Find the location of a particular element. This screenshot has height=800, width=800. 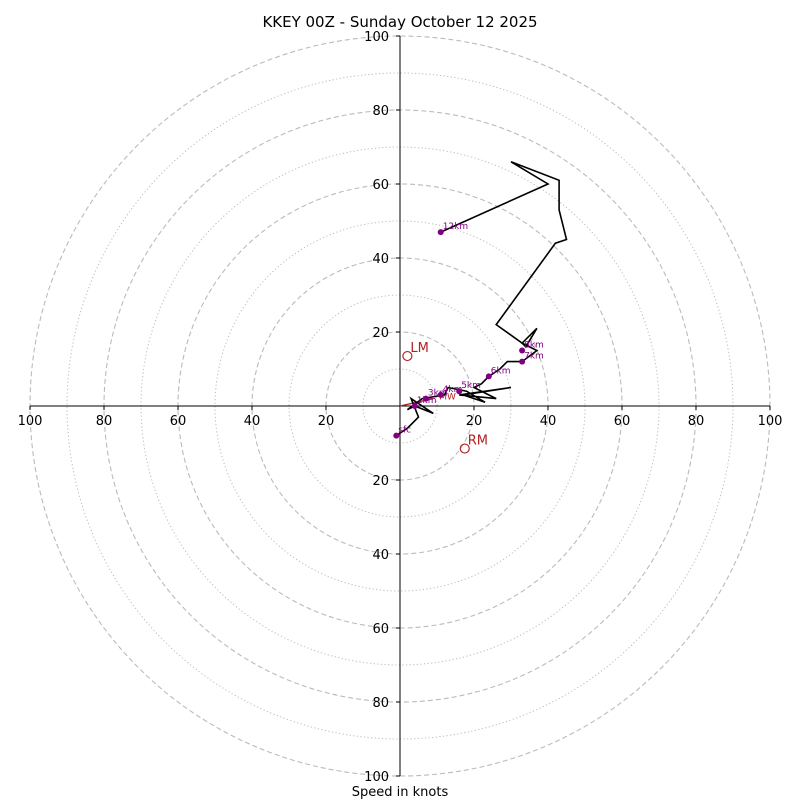

height-label-8km: 8km is located at coordinates (534, 346).